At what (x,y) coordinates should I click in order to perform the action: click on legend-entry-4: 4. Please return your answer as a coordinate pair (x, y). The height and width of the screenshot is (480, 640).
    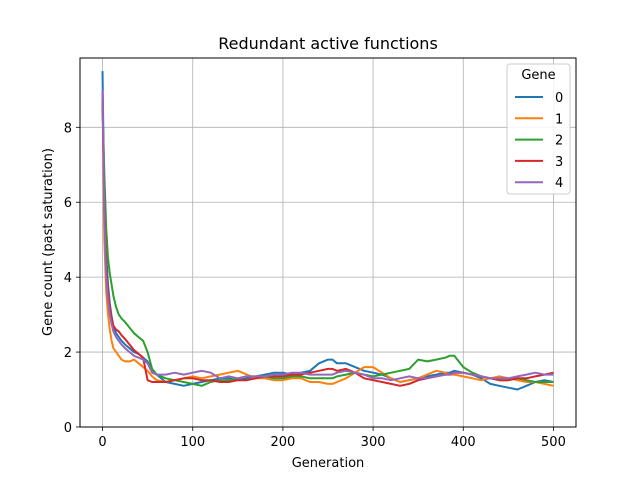
    Looking at the image, I should click on (559, 183).